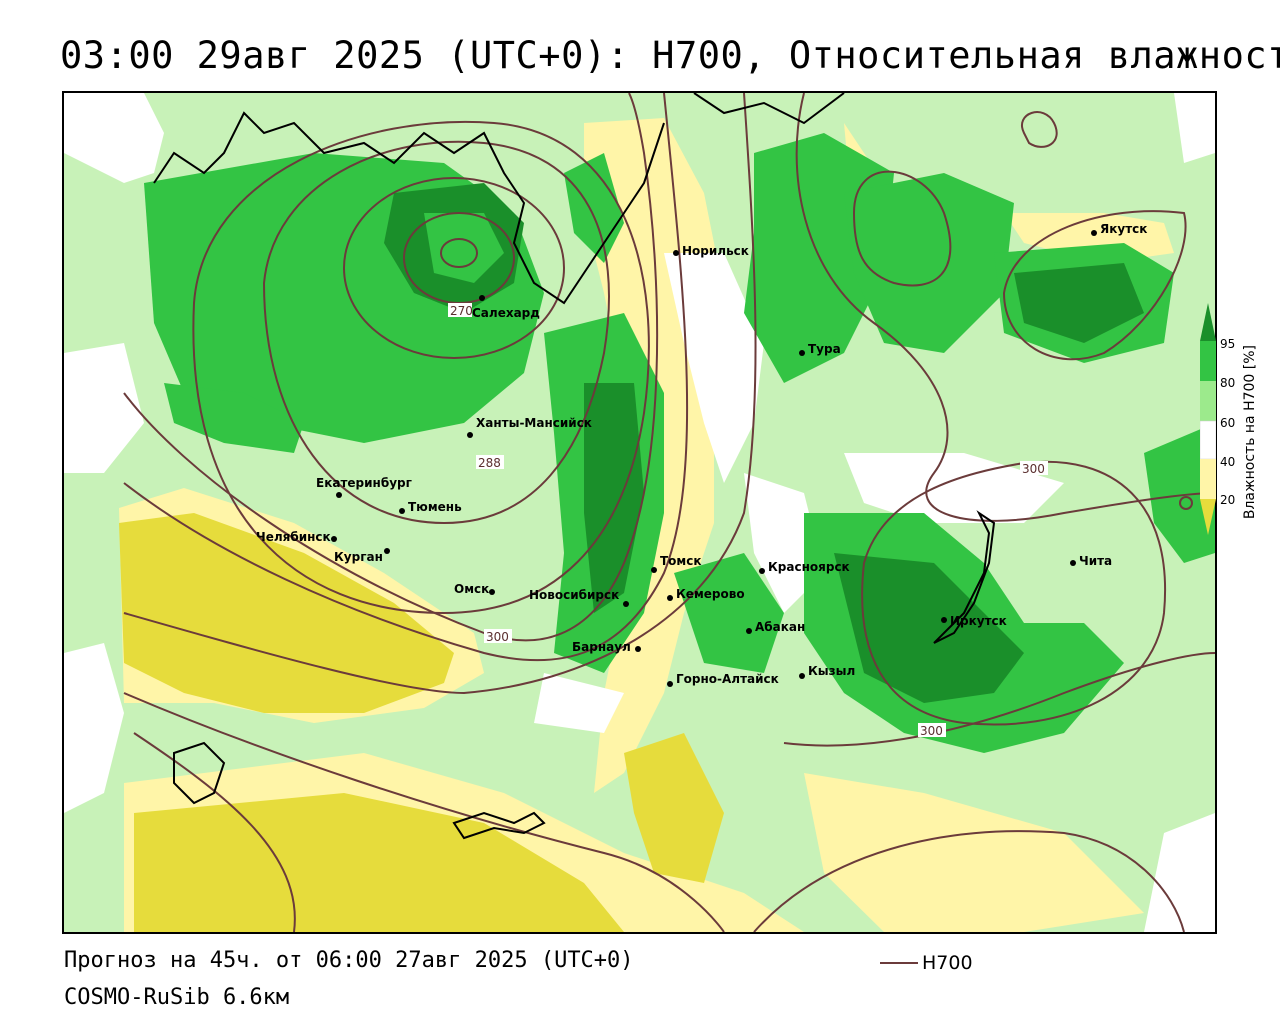 This screenshot has width=1280, height=1024. I want to click on city-tomsk: Томск, so click(676, 563).